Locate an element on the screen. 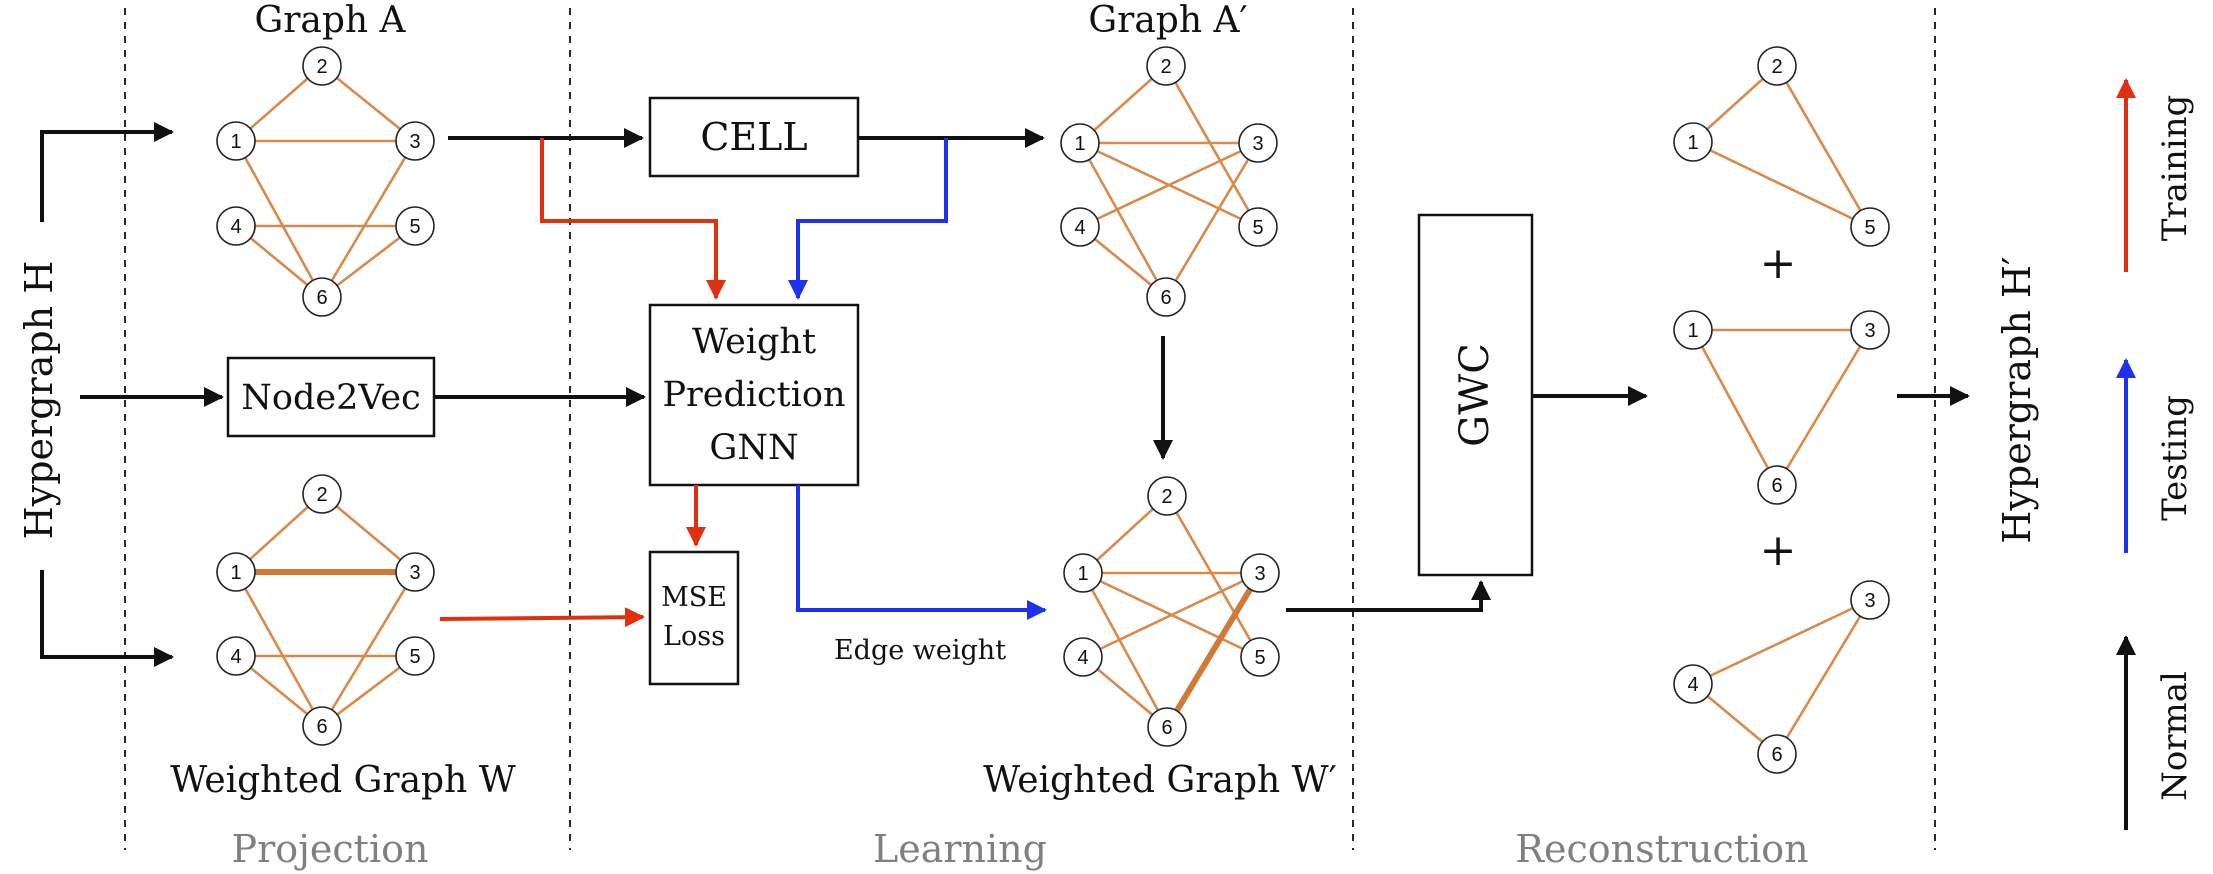 The width and height of the screenshot is (2213, 874). legend: Training Testing Normal is located at coordinates (2155, 454).